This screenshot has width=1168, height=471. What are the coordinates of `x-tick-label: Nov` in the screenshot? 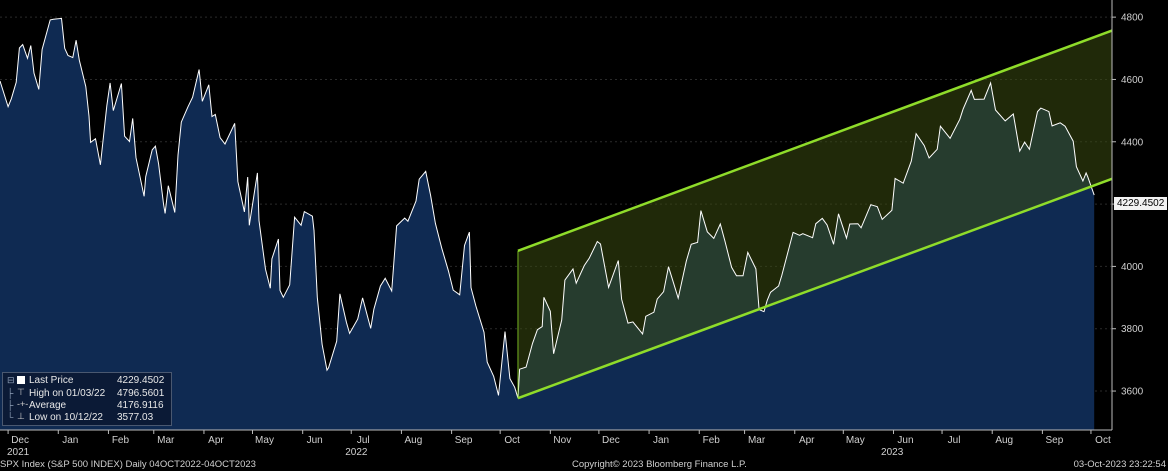 It's located at (562, 440).